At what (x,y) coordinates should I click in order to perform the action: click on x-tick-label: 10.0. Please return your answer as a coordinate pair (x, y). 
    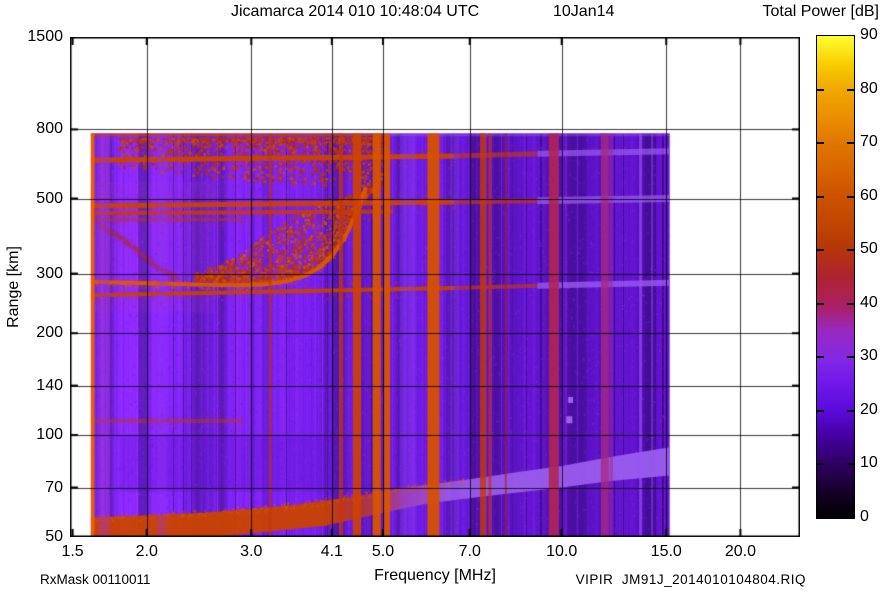
    Looking at the image, I should click on (562, 551).